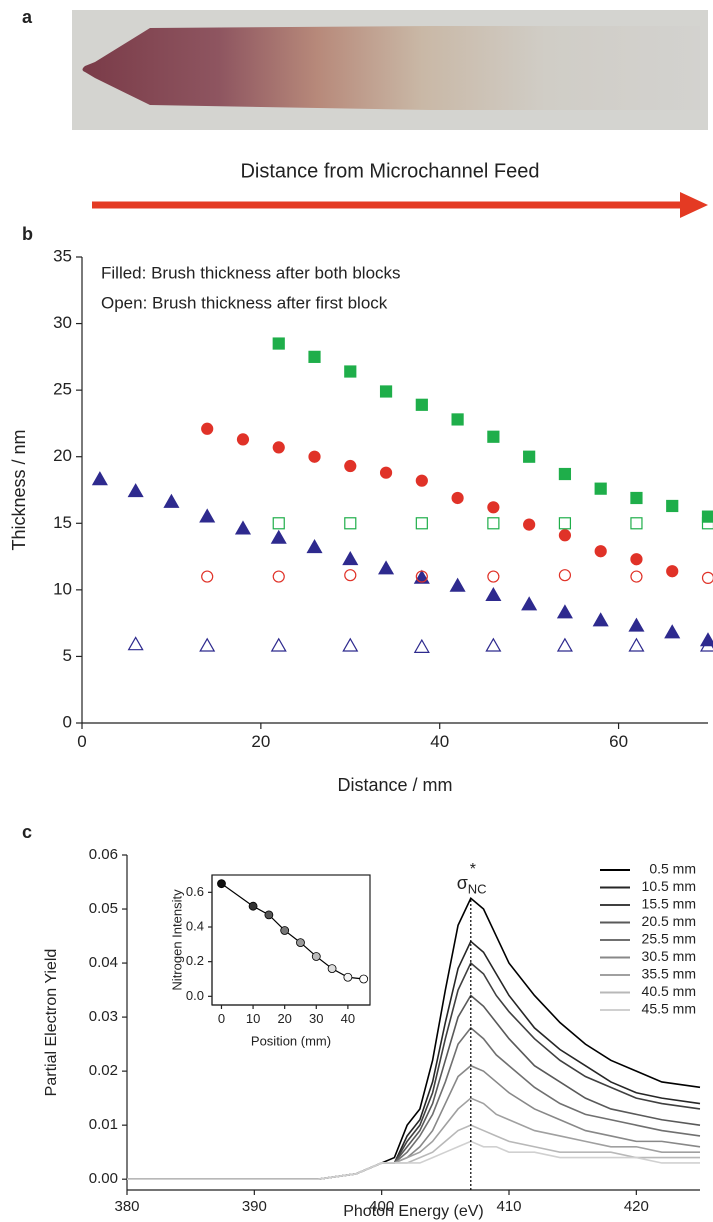 This screenshot has width=713, height=1222. I want to click on y-tick-label: 25, so click(62, 389).